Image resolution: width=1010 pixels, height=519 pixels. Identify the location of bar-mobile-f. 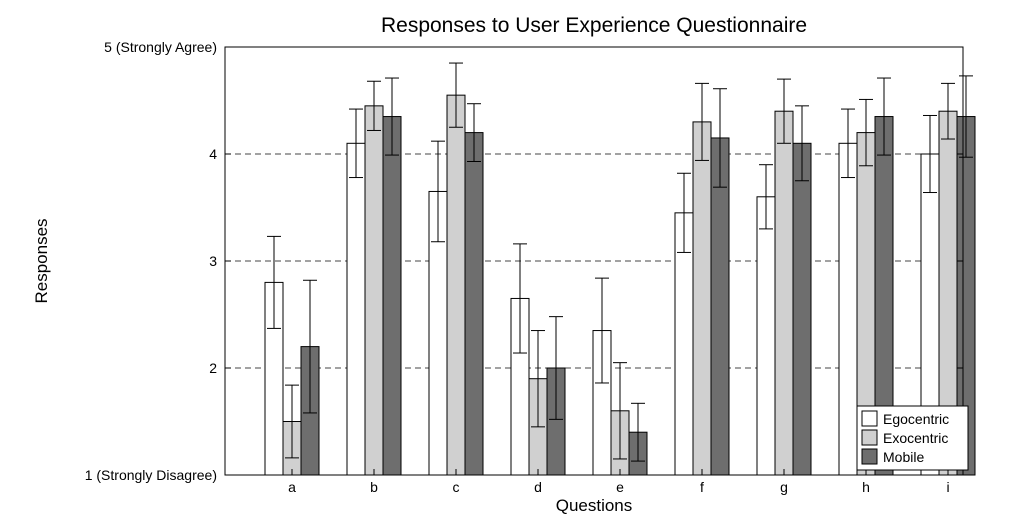
(720, 306).